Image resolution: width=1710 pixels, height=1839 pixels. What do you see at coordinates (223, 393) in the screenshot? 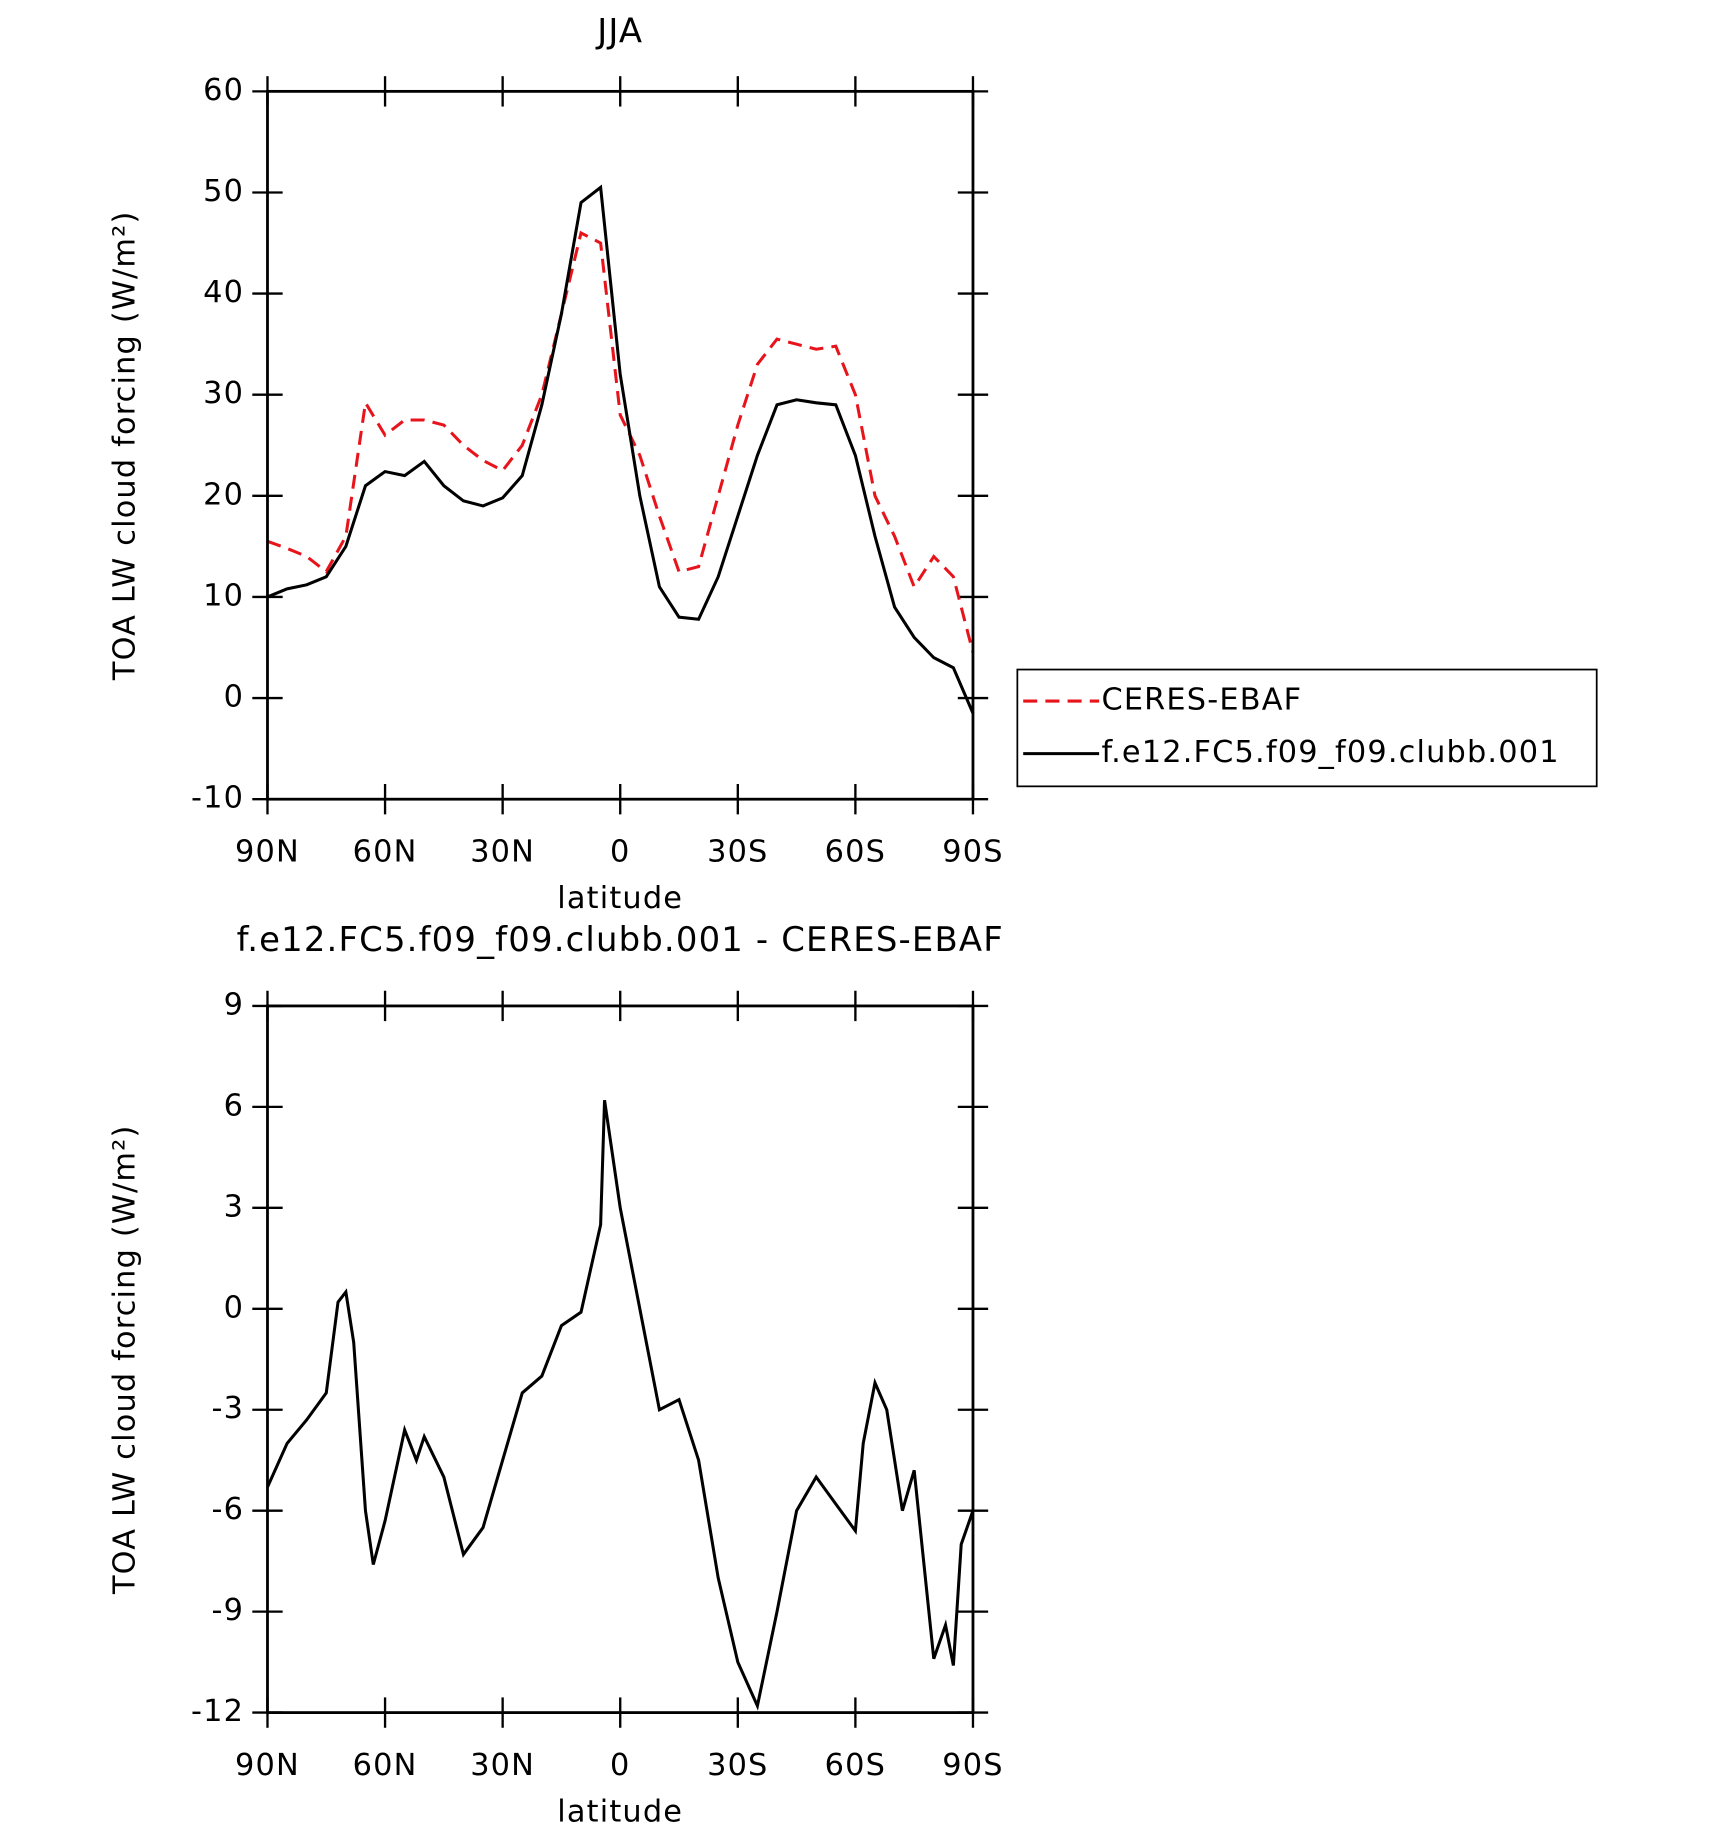
I see `y-tick-label: 30` at bounding box center [223, 393].